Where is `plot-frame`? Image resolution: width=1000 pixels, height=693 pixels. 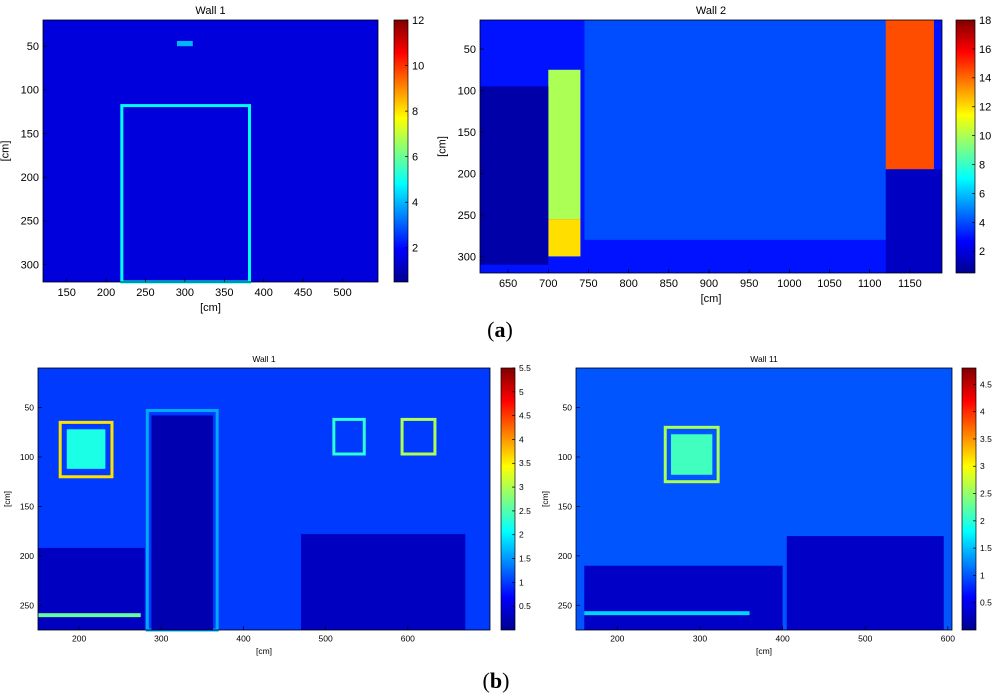 plot-frame is located at coordinates (210, 151).